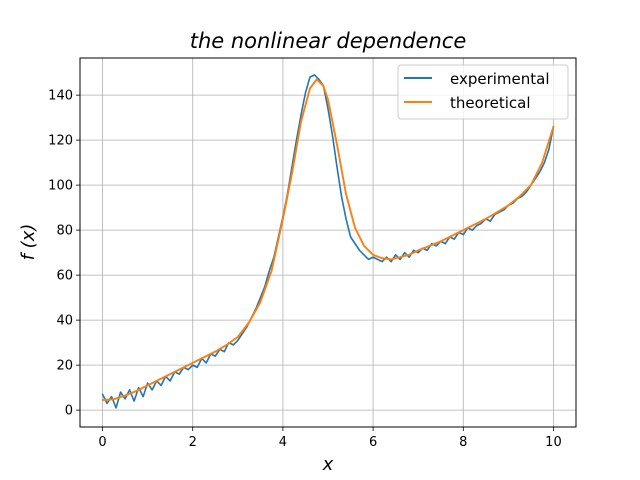  Describe the element at coordinates (60, 186) in the screenshot. I see `y-tick-label: 100` at that location.